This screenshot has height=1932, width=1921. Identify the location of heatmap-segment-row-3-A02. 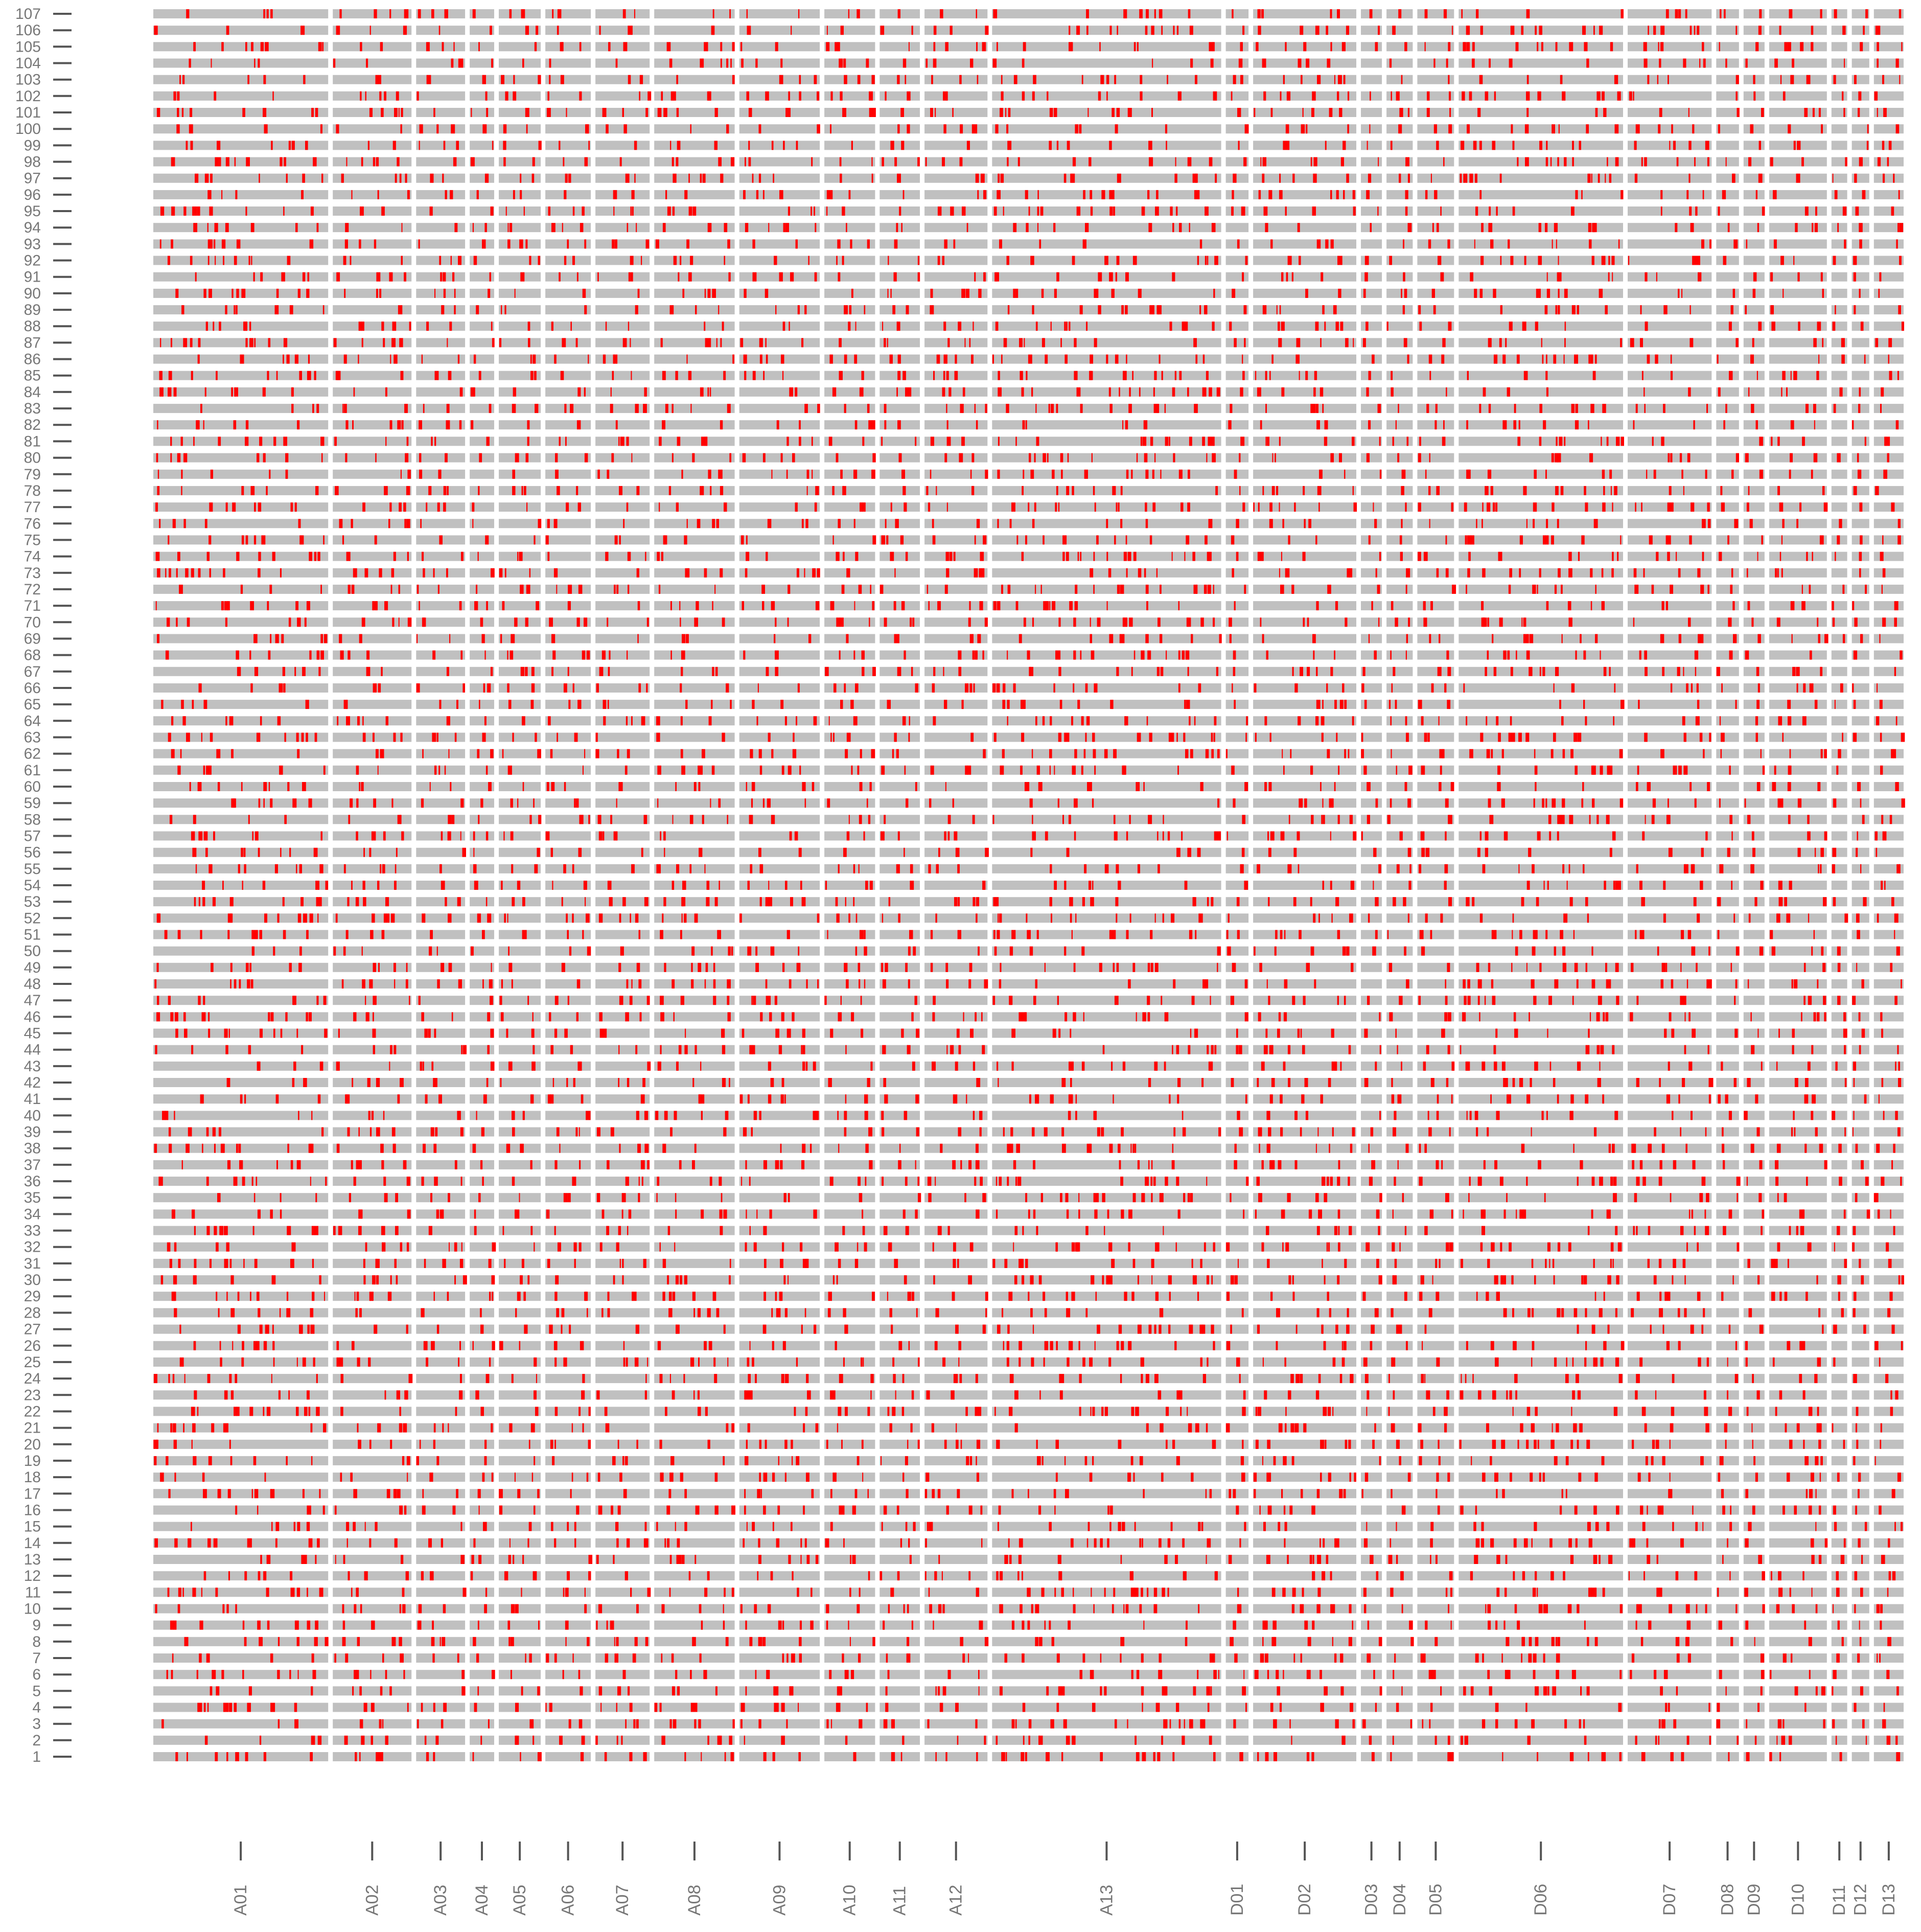
(372, 1724).